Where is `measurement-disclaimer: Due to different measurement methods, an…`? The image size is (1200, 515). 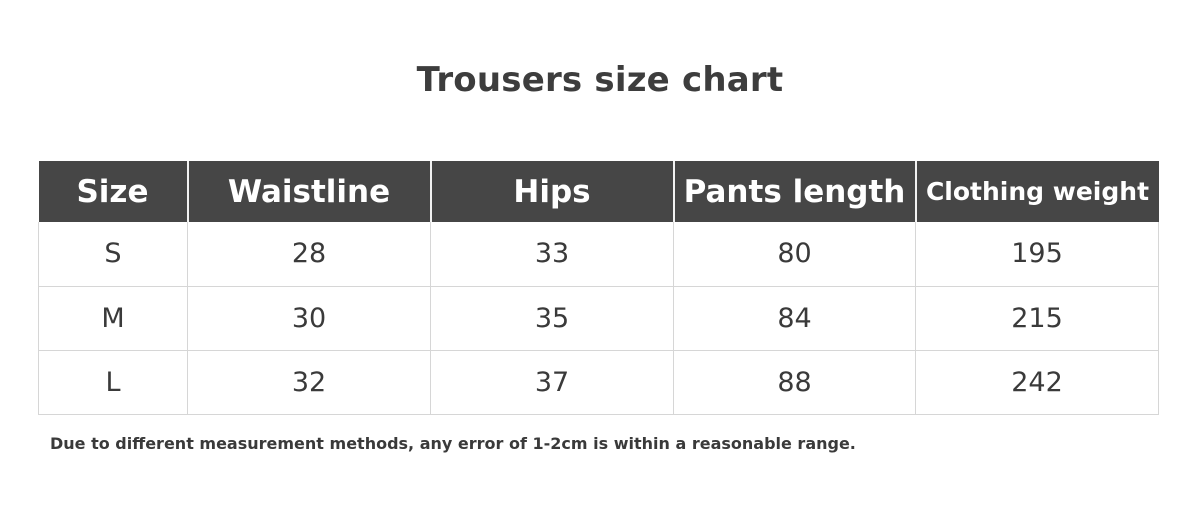 measurement-disclaimer: Due to different measurement methods, an… is located at coordinates (453, 443).